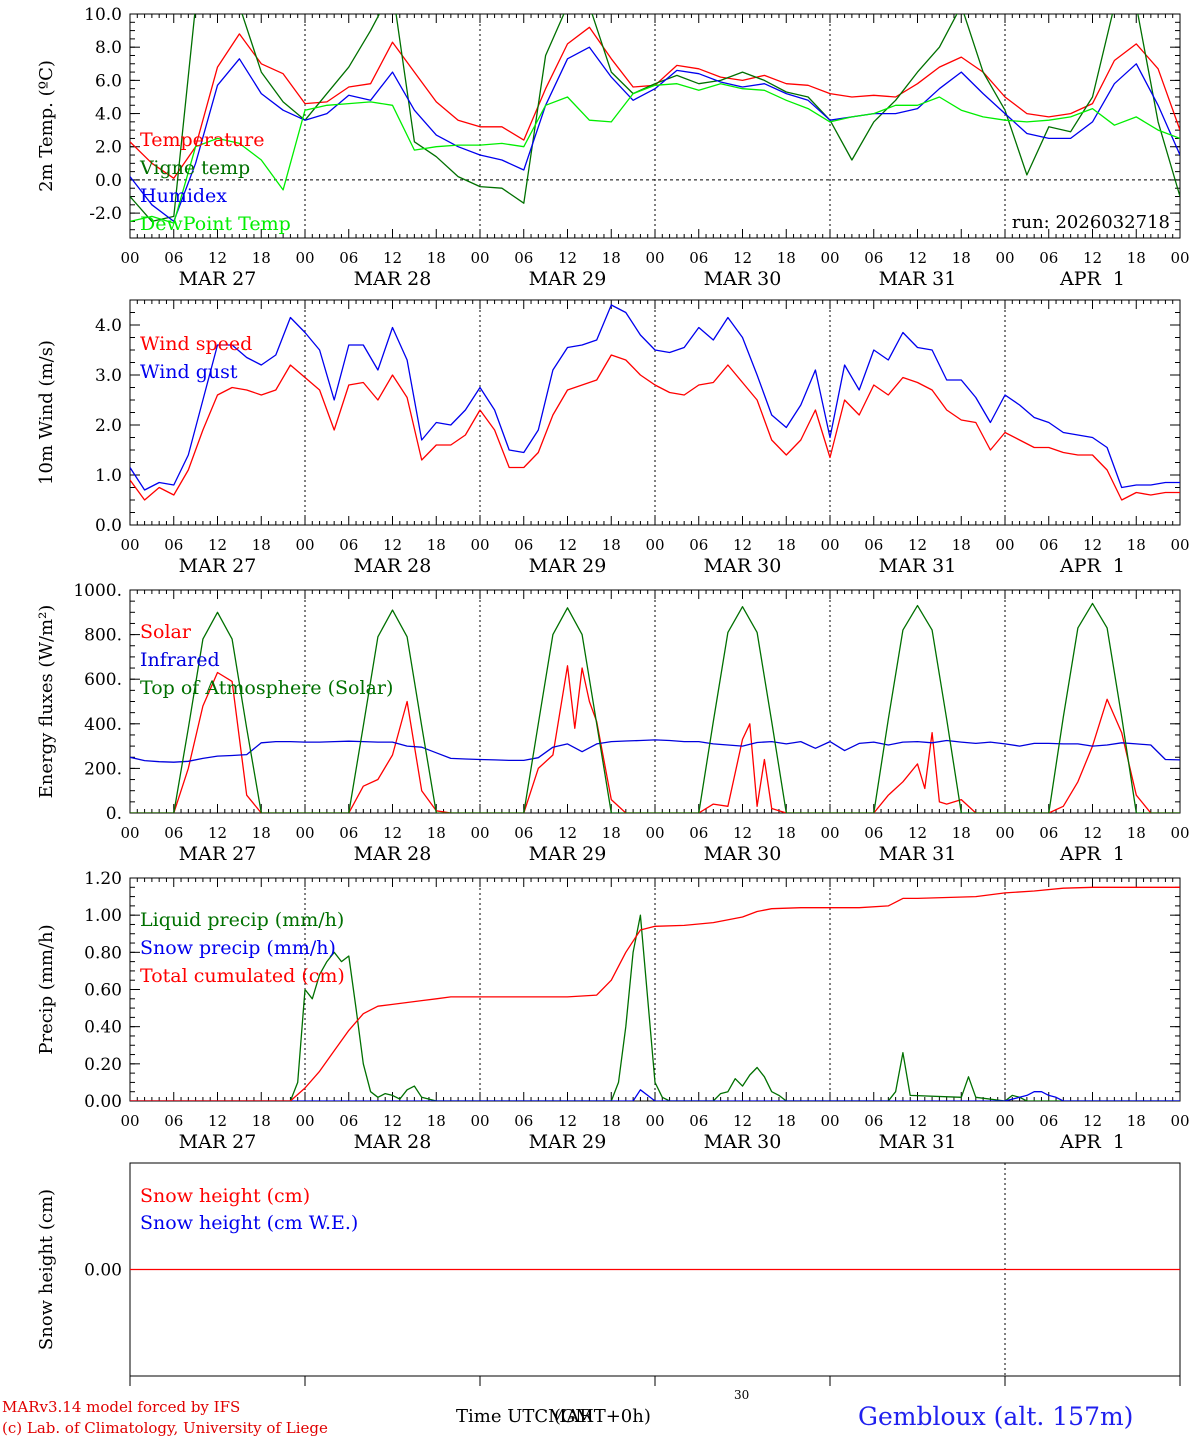  Describe the element at coordinates (103, 991) in the screenshot. I see `y-tick-label: 0.60` at that location.